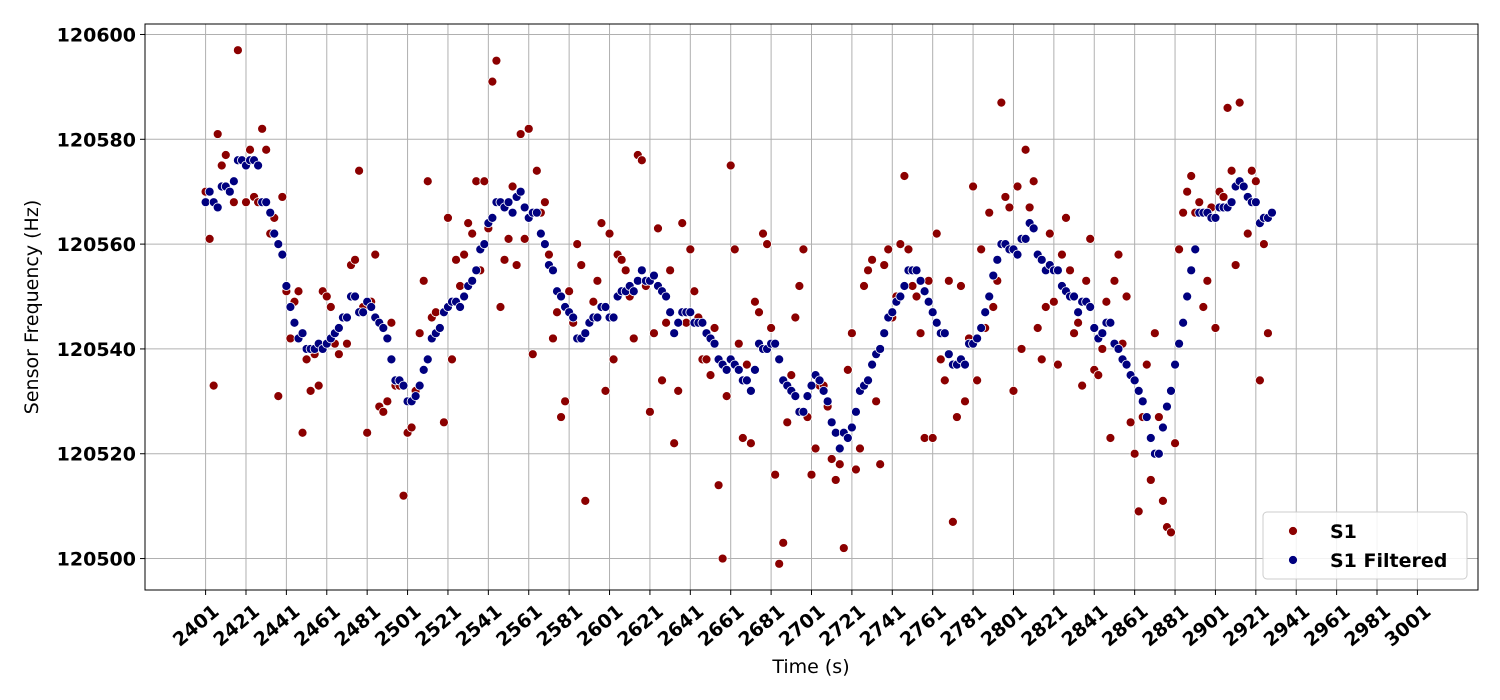 This screenshot has width=1500, height=700. Describe the element at coordinates (196, 625) in the screenshot. I see `x-tick-label: 2401` at that location.